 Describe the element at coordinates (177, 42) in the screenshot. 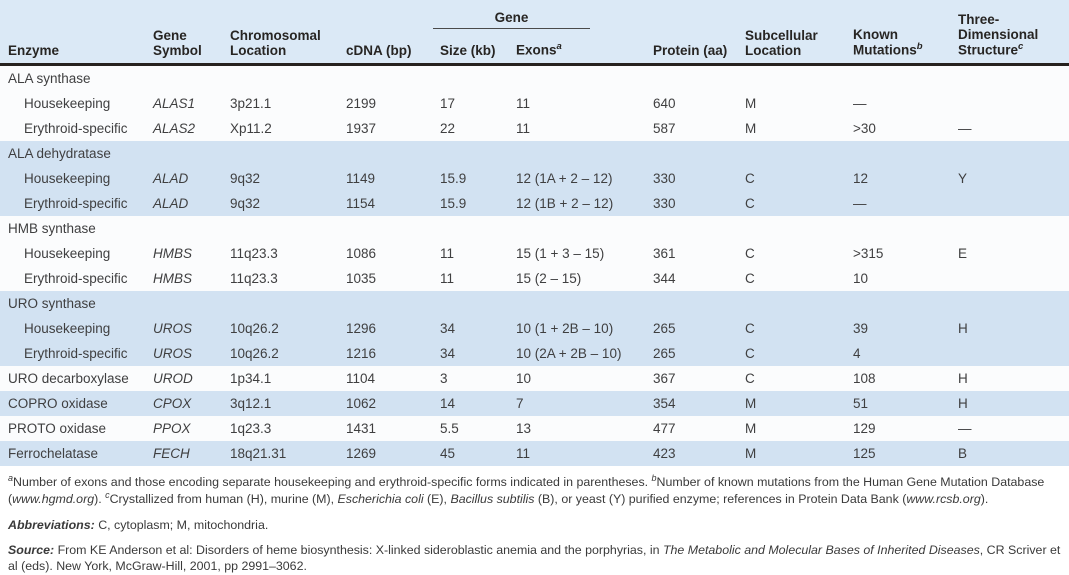

I see `column-header-gene-symbol: Gene Symbol` at that location.